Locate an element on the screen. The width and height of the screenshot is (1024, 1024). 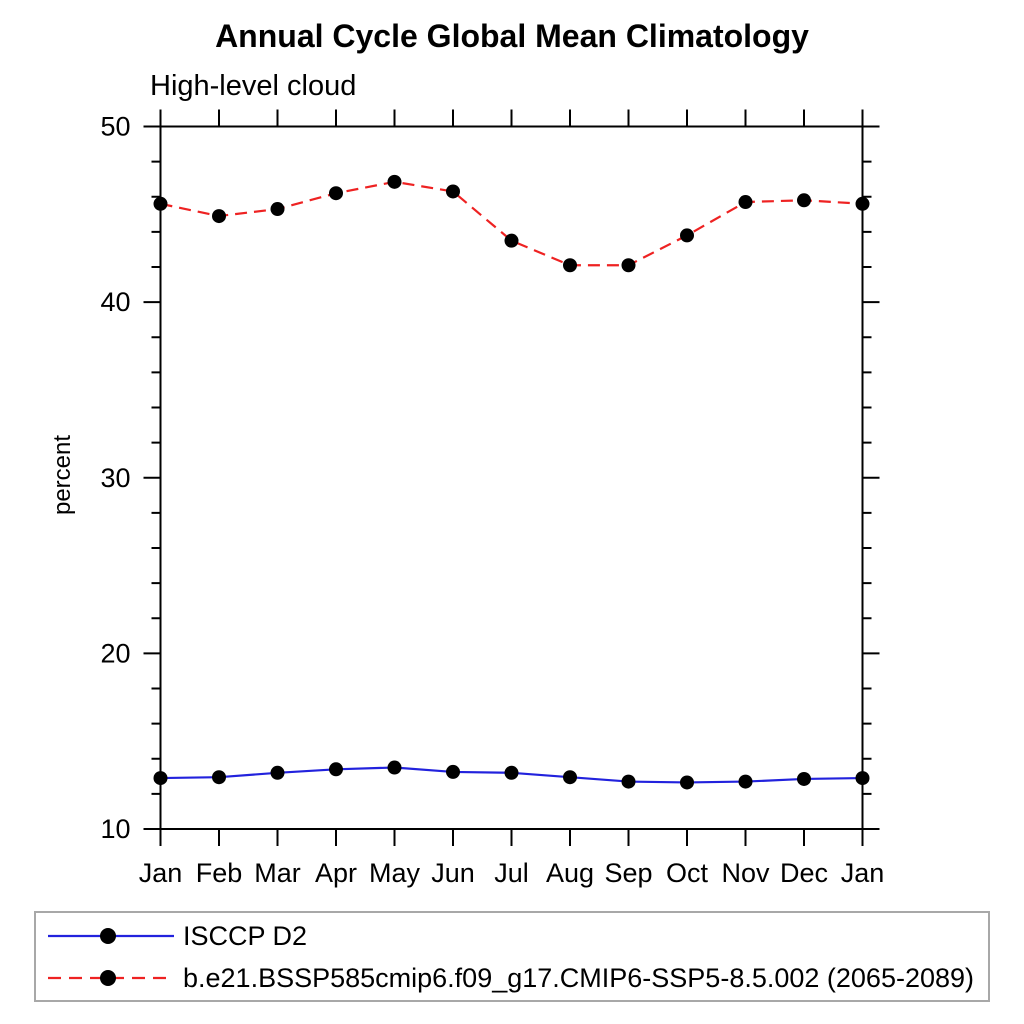
x-tick-label: Jul is located at coordinates (511, 873).